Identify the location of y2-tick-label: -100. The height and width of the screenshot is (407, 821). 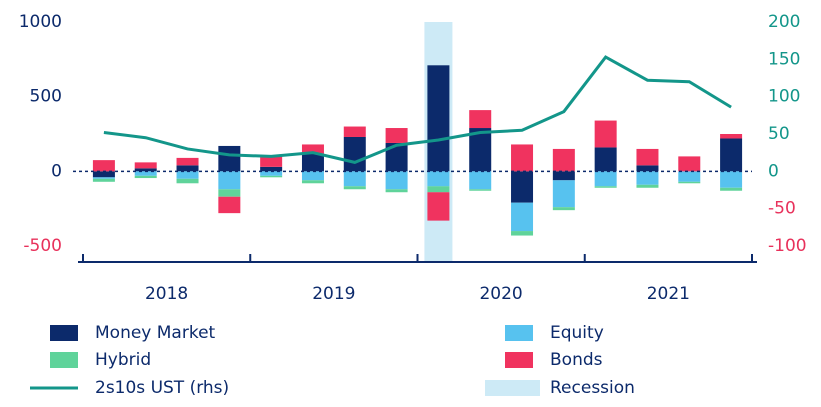
(787, 246).